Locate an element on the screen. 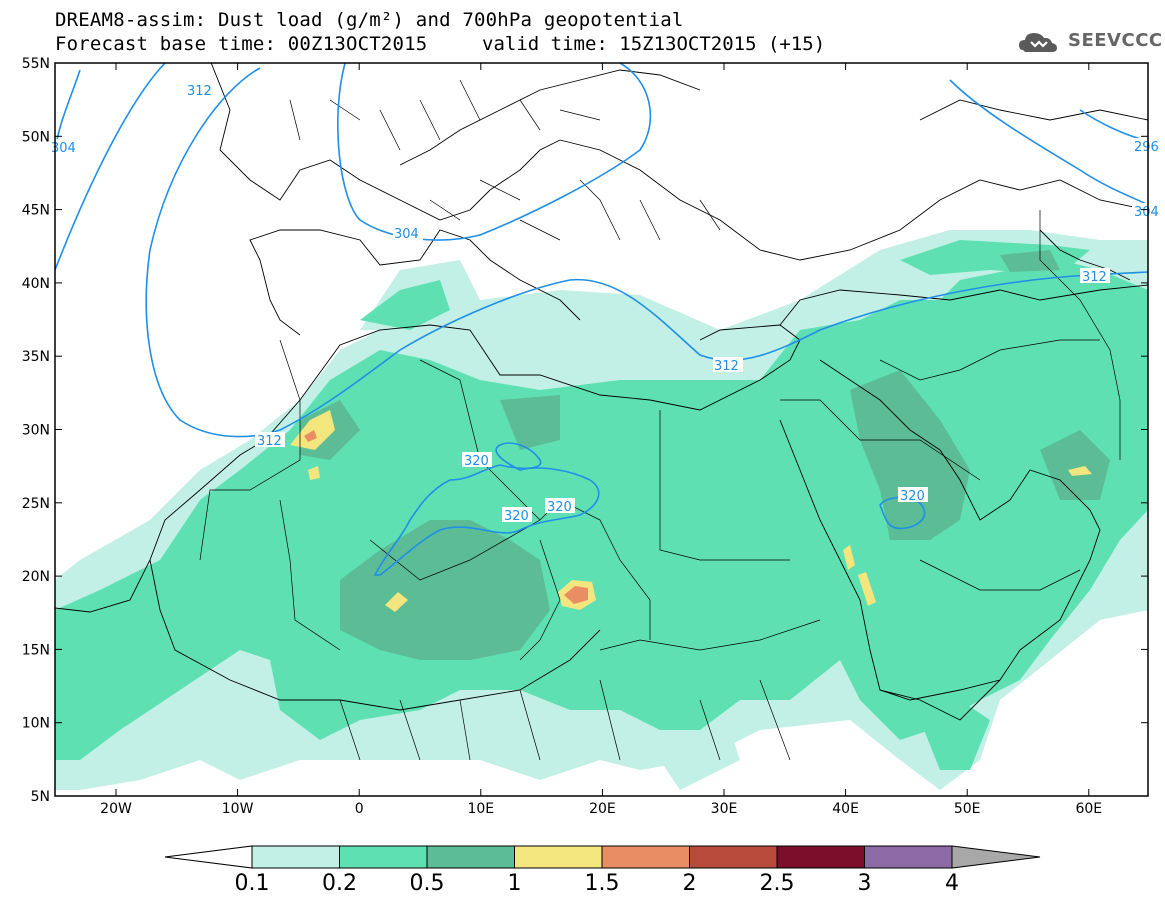 This screenshot has height=907, width=1165. lat-label: 55N is located at coordinates (36, 64).